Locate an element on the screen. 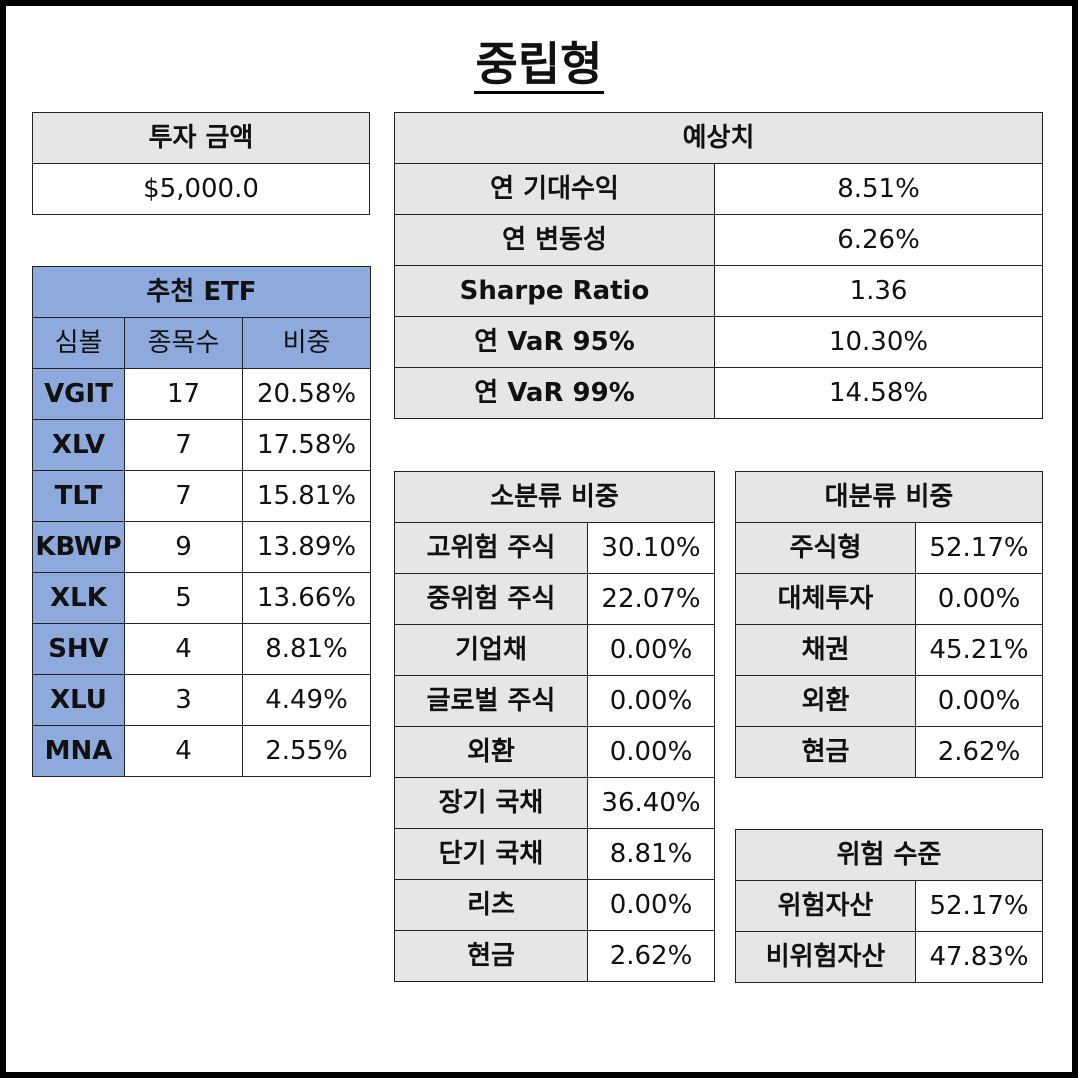 This screenshot has height=1078, width=1078. sub-category-label: 고위험 주식 is located at coordinates (491, 548).